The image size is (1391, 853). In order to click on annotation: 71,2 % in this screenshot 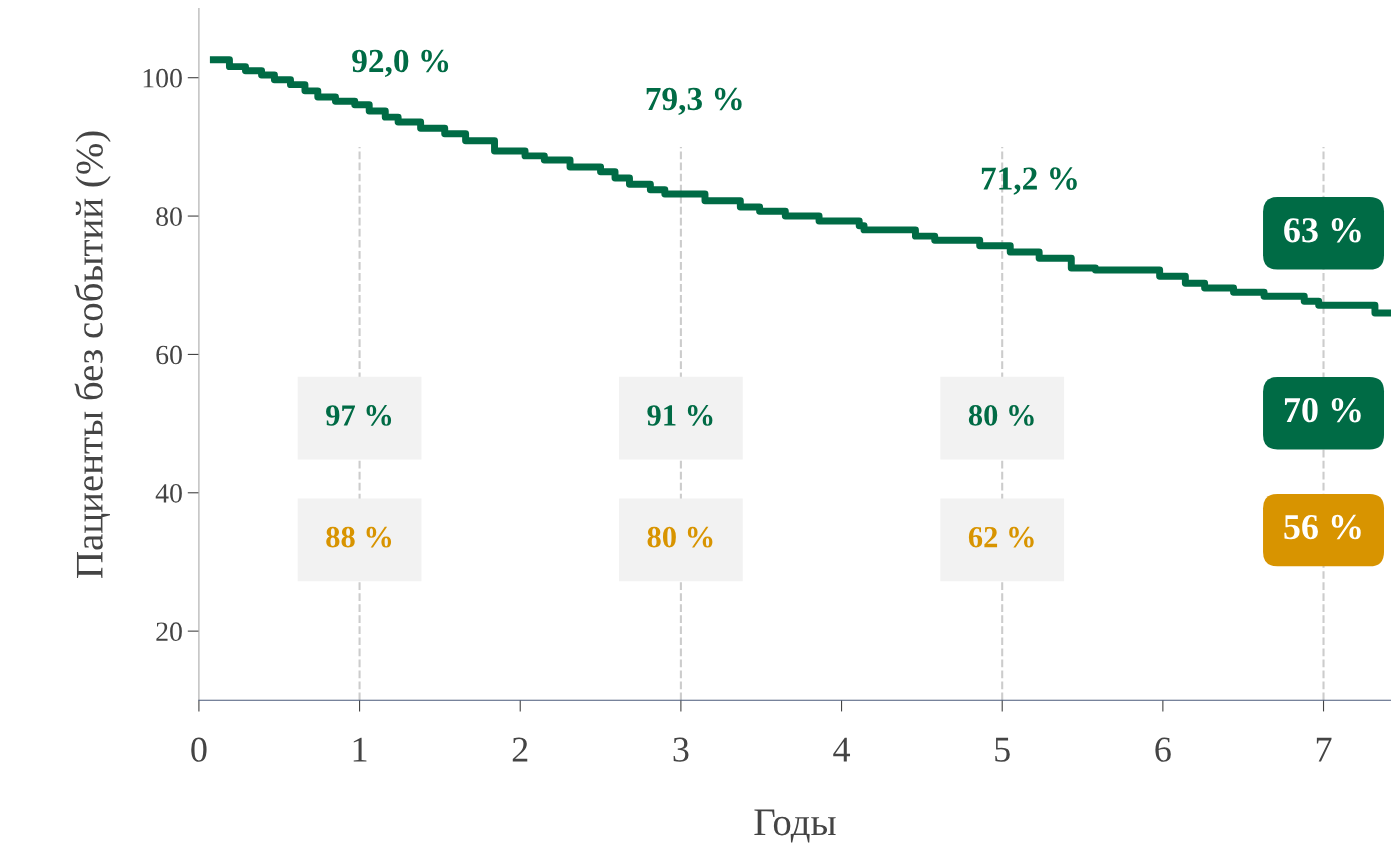, I will do `click(1029, 181)`.